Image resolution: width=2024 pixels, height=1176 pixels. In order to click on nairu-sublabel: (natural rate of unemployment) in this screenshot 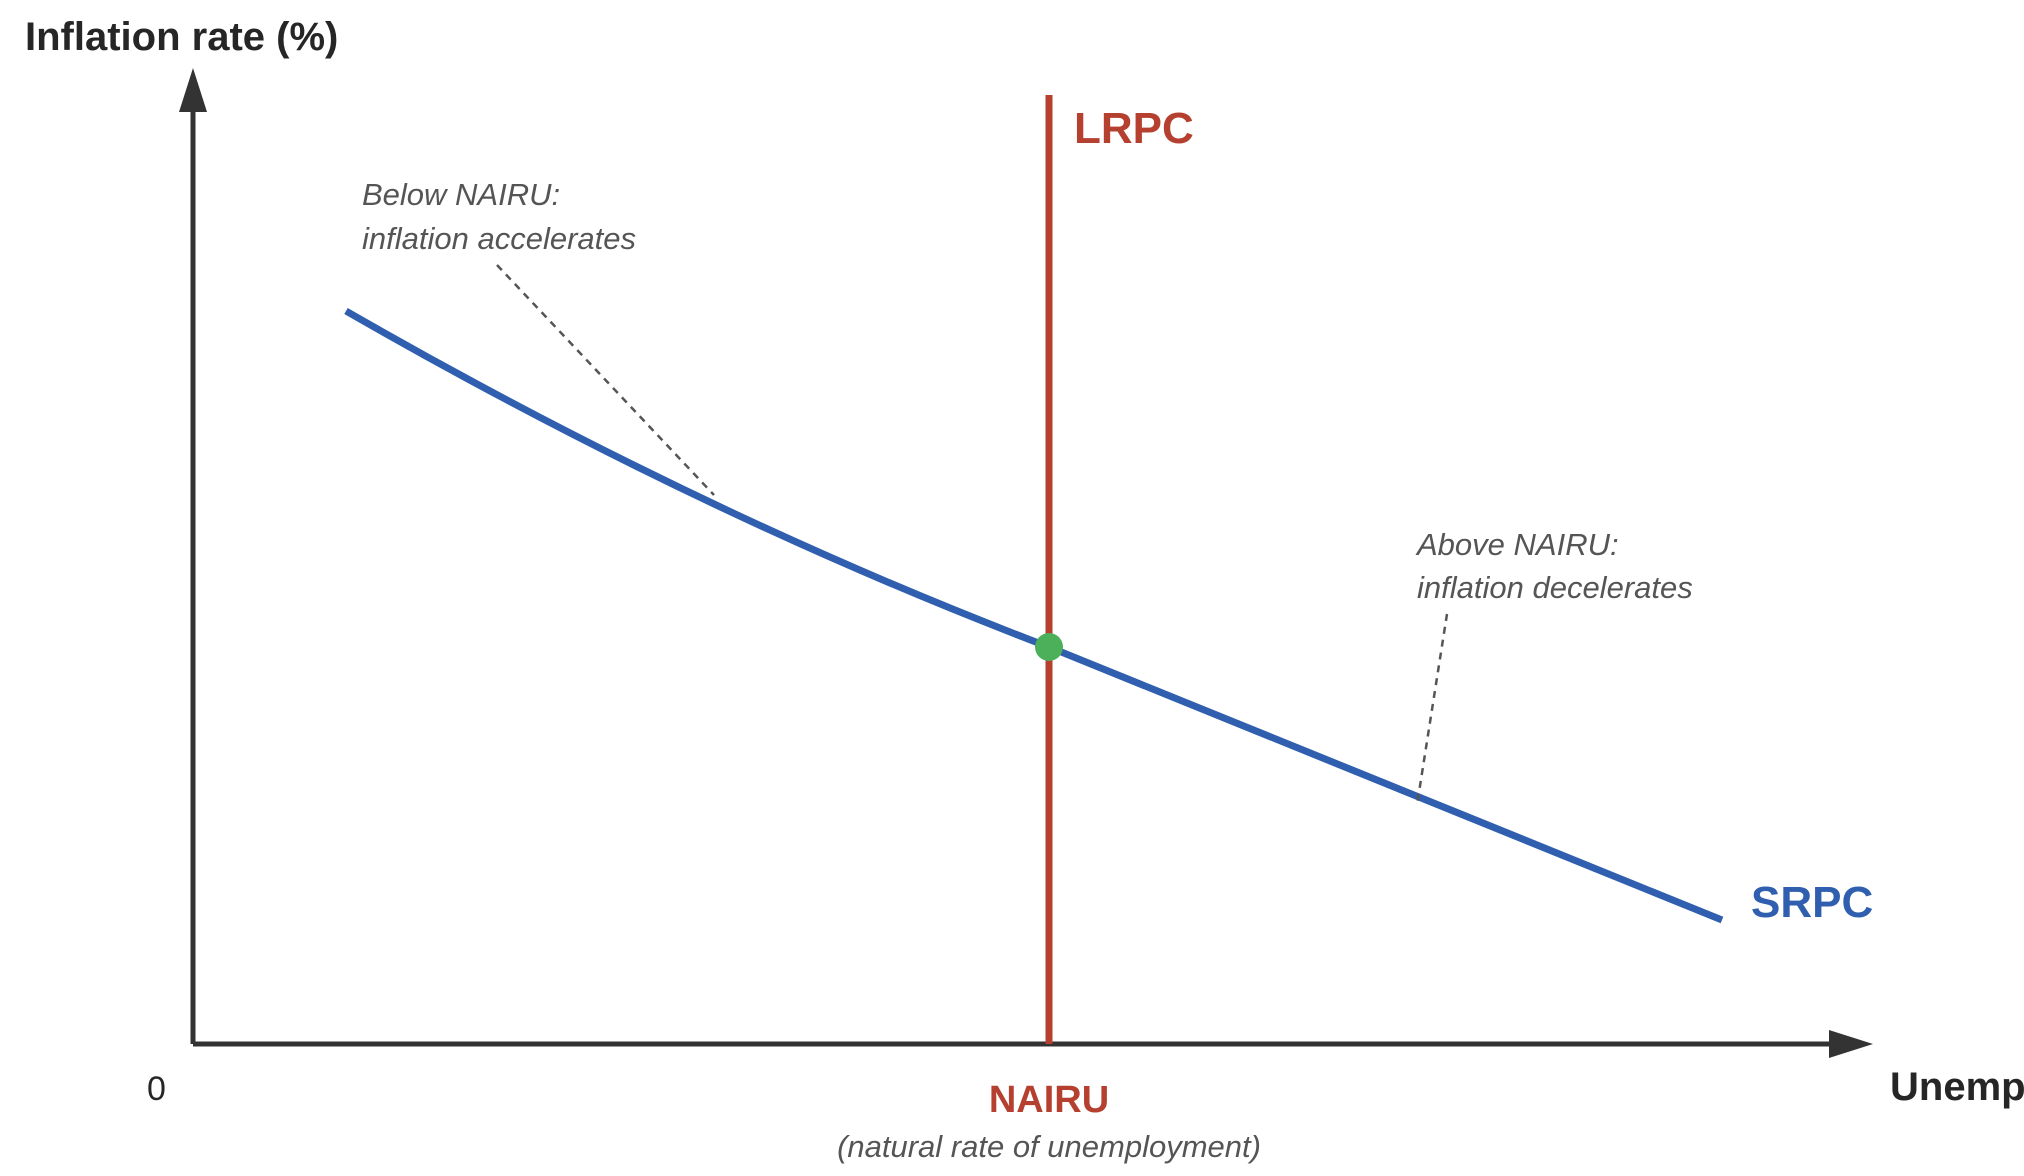, I will do `click(1049, 1146)`.